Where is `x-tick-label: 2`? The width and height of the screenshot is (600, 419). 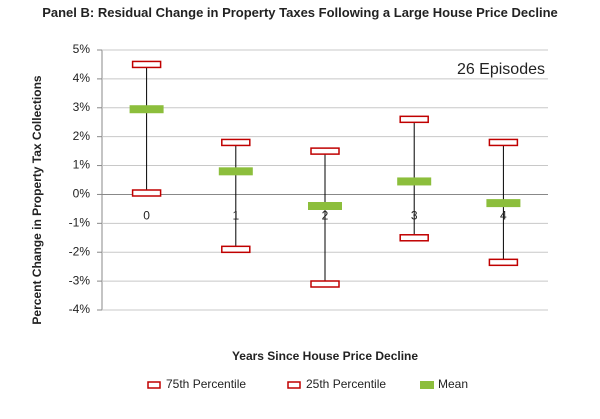 x-tick-label: 2 is located at coordinates (325, 216).